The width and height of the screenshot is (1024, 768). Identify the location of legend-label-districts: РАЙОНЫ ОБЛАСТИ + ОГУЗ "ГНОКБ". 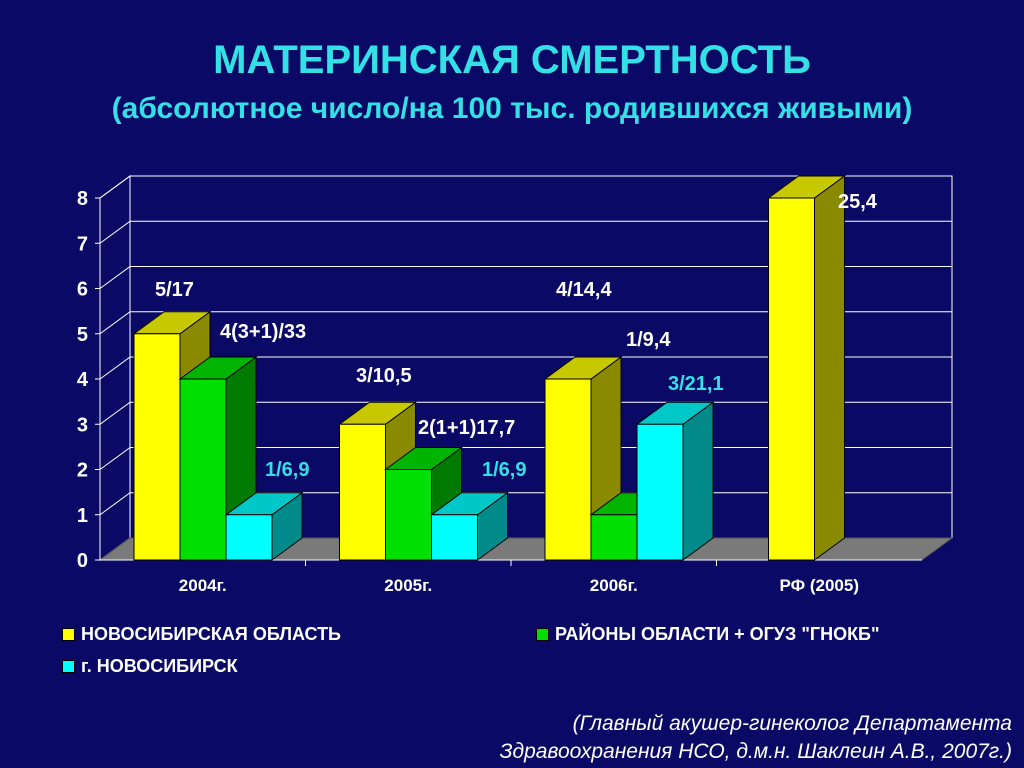
(717, 634).